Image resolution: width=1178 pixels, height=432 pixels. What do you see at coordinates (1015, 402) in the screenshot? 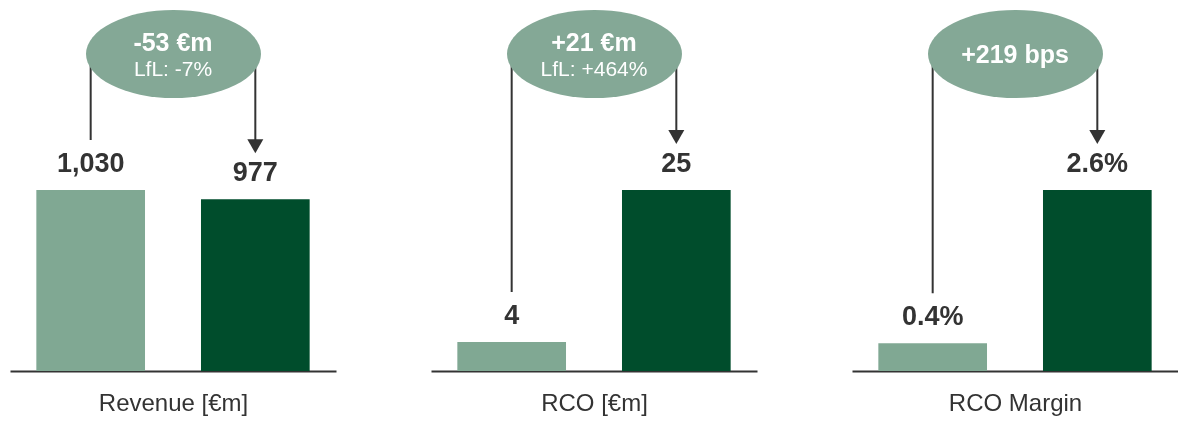
I see `x-axis-title: RCO Margin` at bounding box center [1015, 402].